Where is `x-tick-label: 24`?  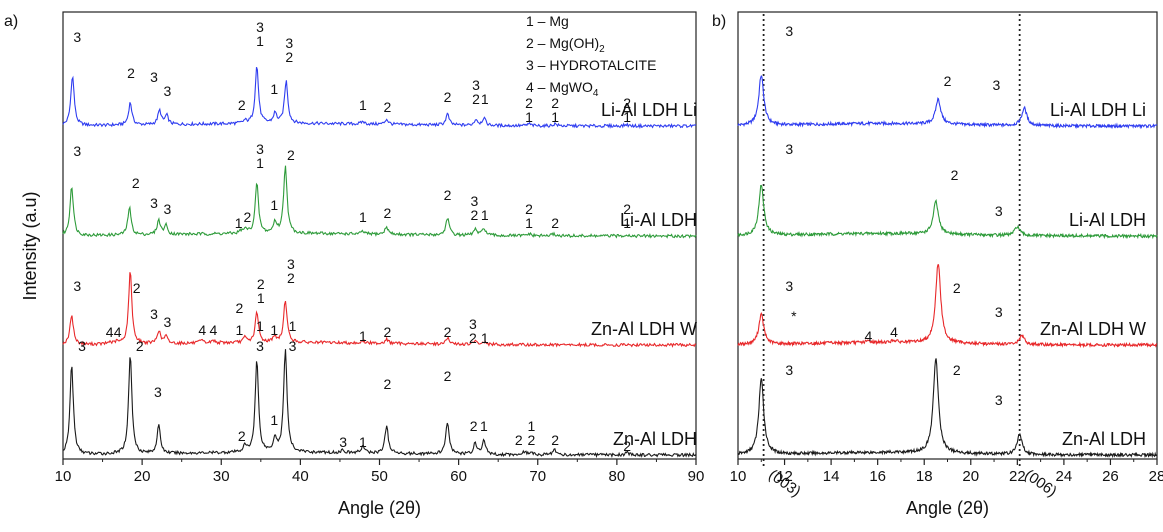
x-tick-label: 24 is located at coordinates (1064, 476).